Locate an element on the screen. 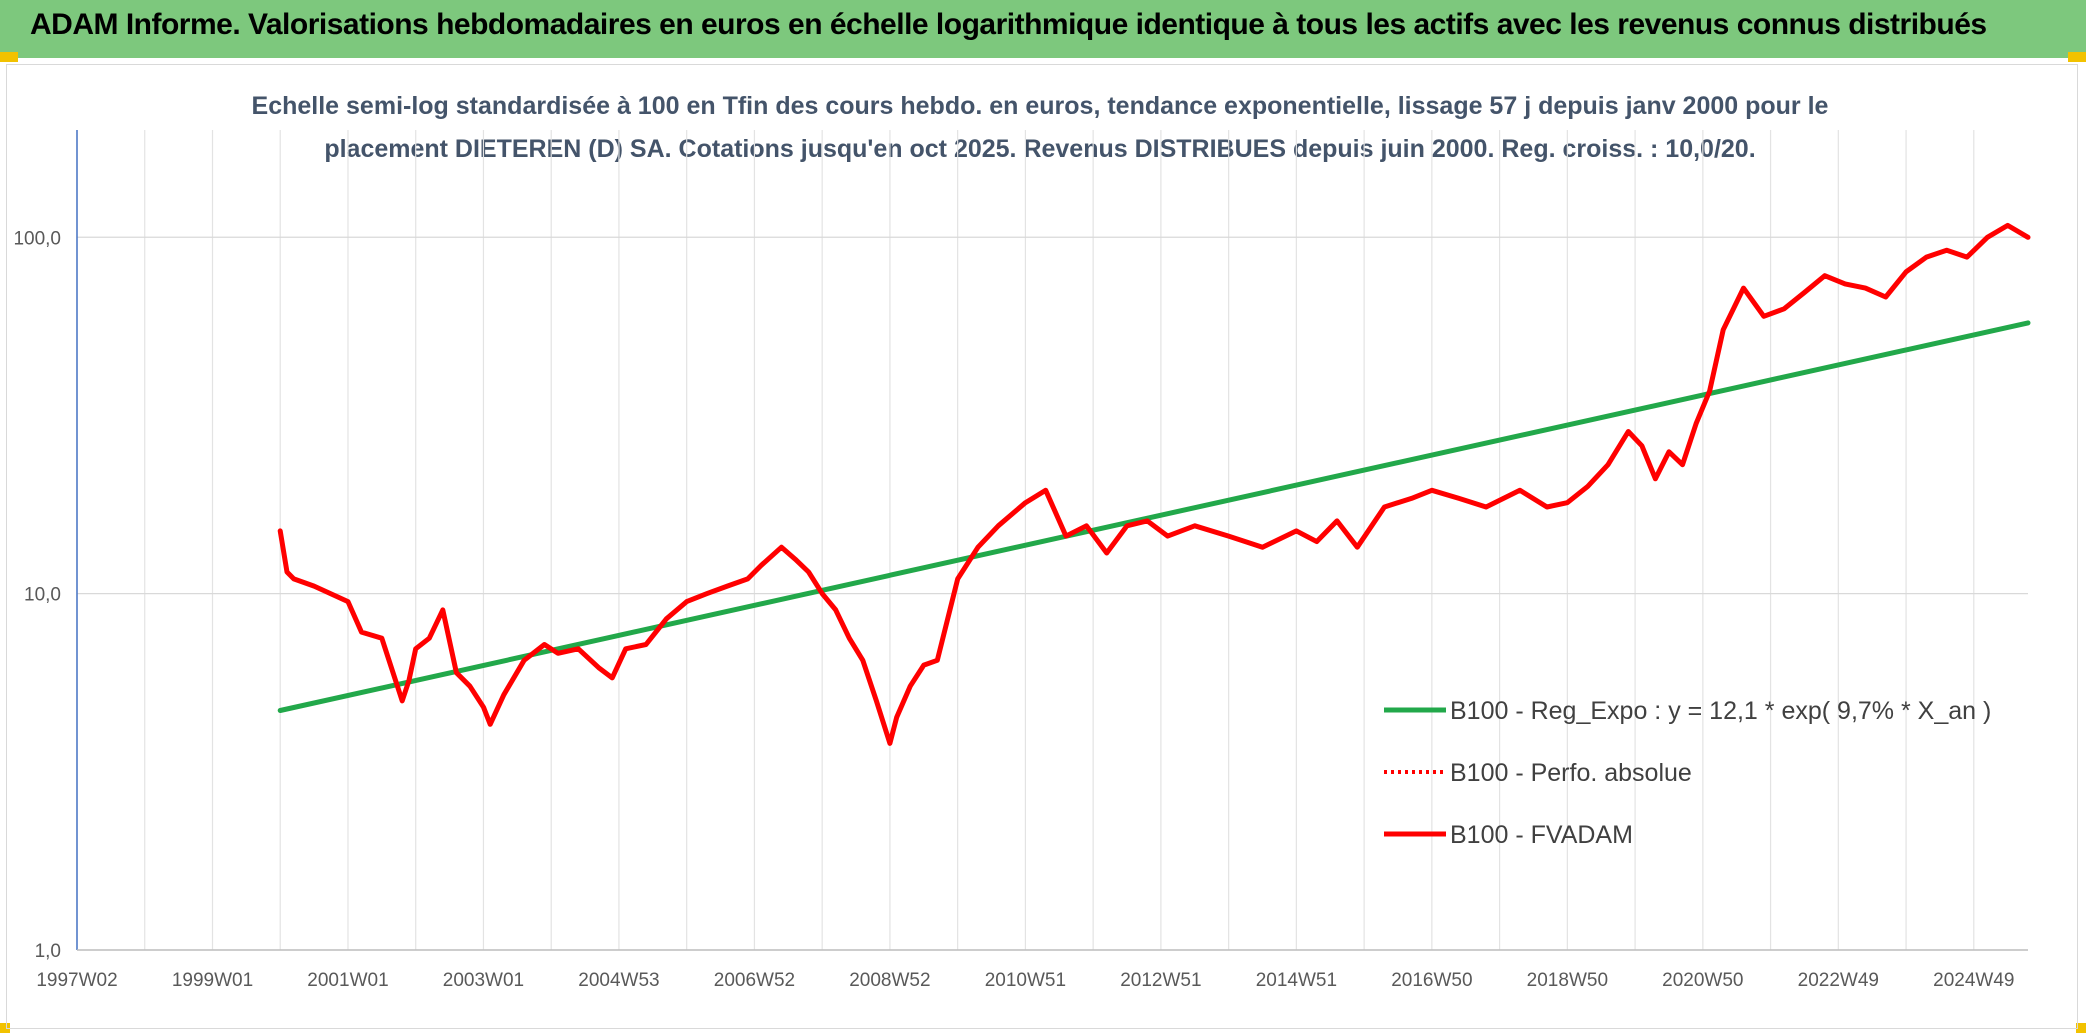 Image resolution: width=2086 pixels, height=1033 pixels. corner-mark-bottom-right is located at coordinates (2081, 1028).